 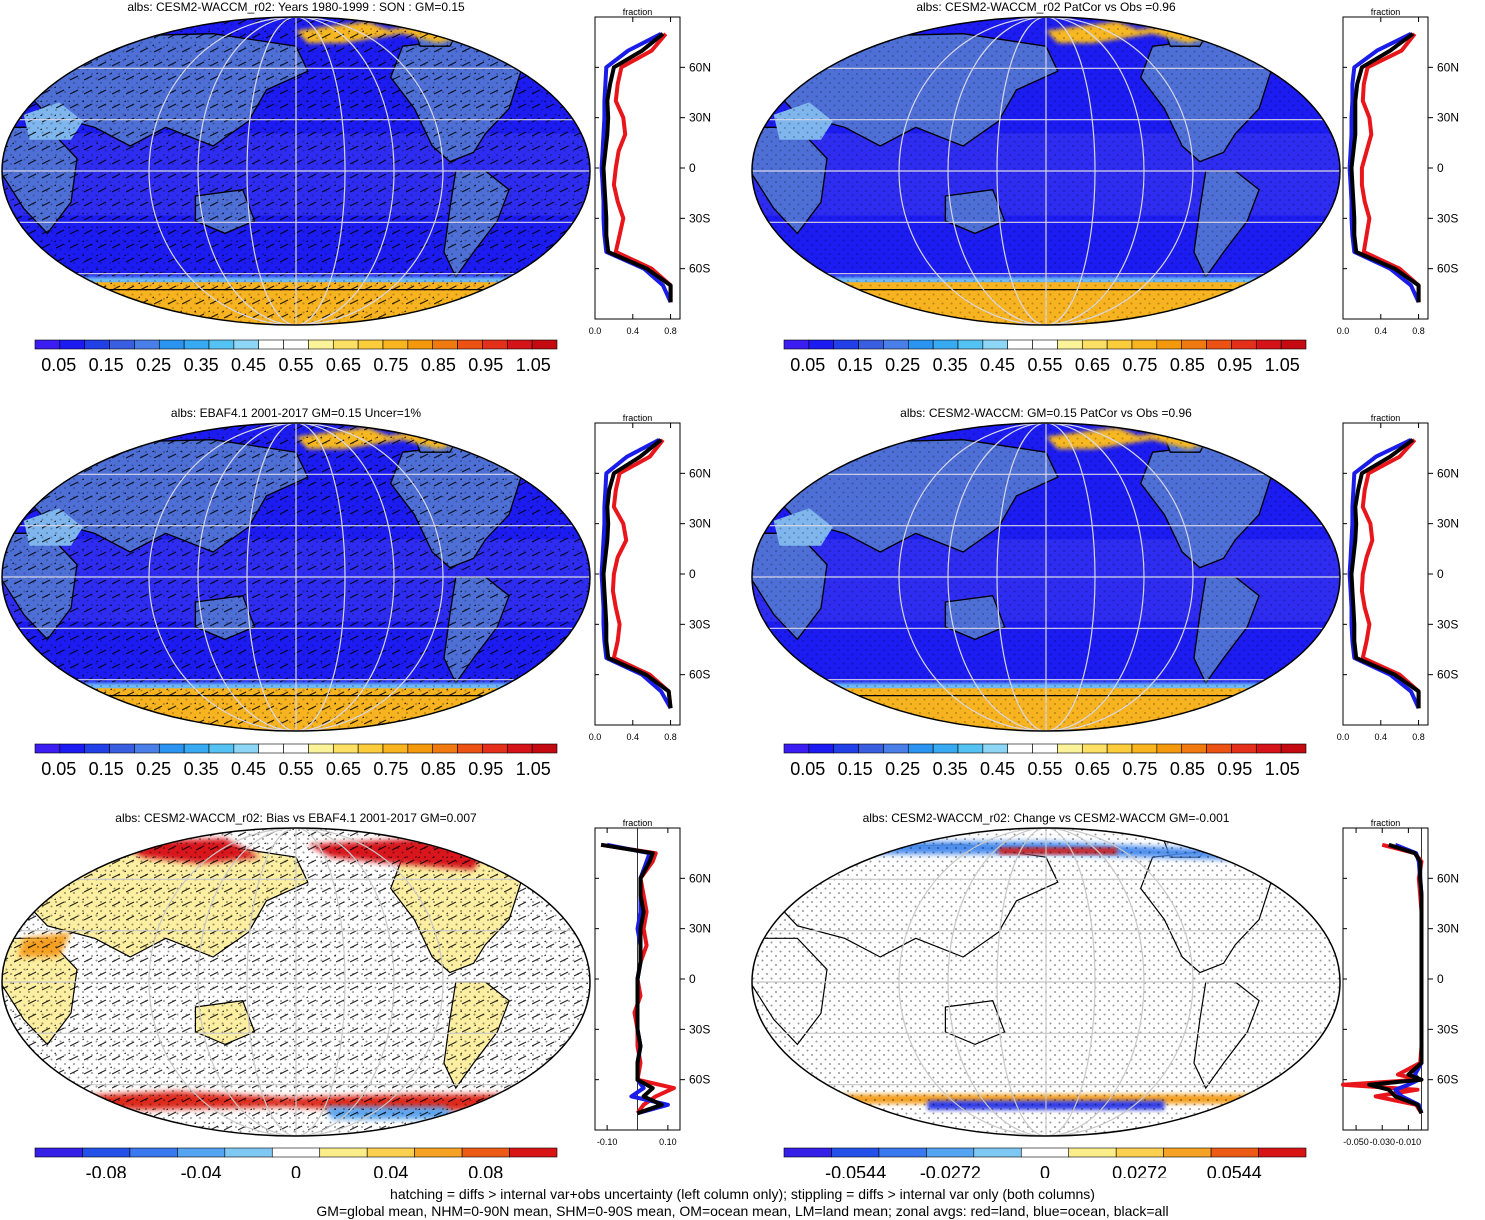 I want to click on colorbar-label: 0.08, so click(x=485, y=1170).